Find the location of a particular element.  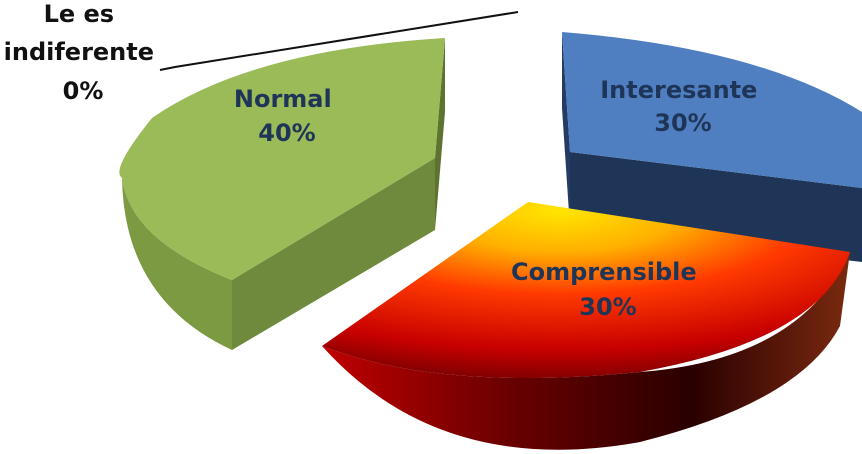

label-normal: Normal 40% is located at coordinates (287, 116).